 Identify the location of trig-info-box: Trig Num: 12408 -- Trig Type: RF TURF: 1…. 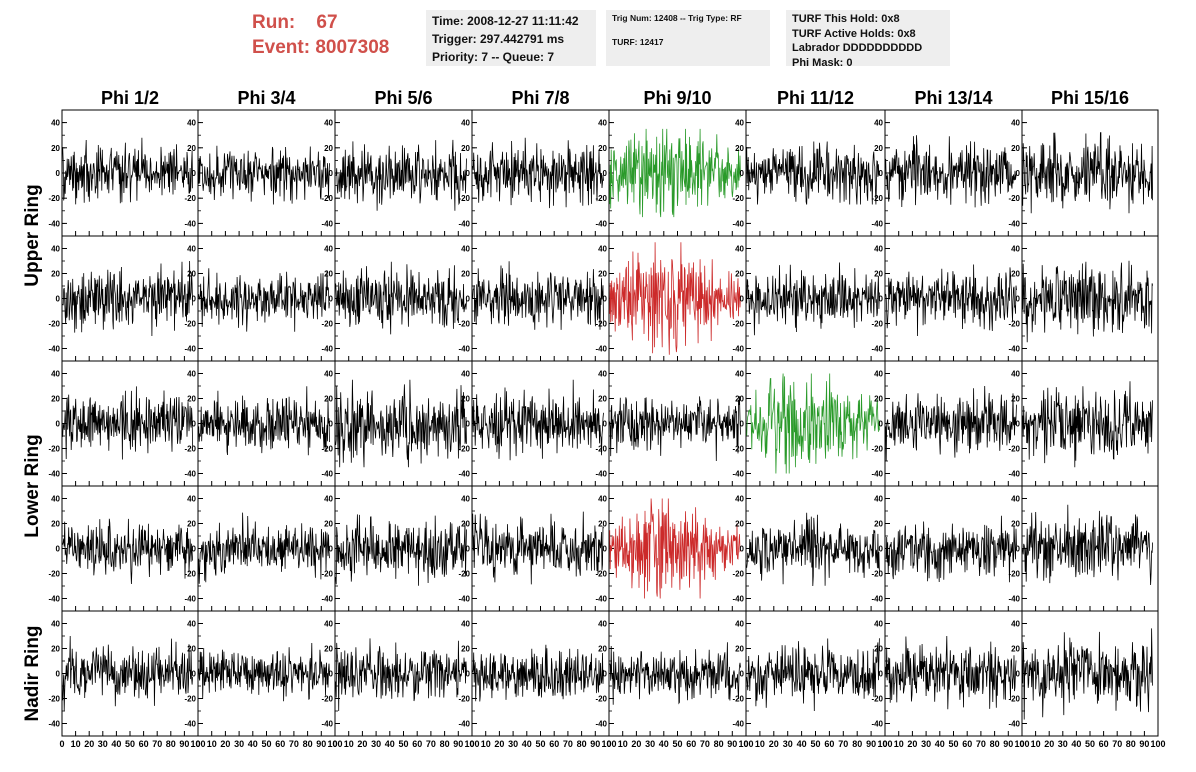
(688, 38).